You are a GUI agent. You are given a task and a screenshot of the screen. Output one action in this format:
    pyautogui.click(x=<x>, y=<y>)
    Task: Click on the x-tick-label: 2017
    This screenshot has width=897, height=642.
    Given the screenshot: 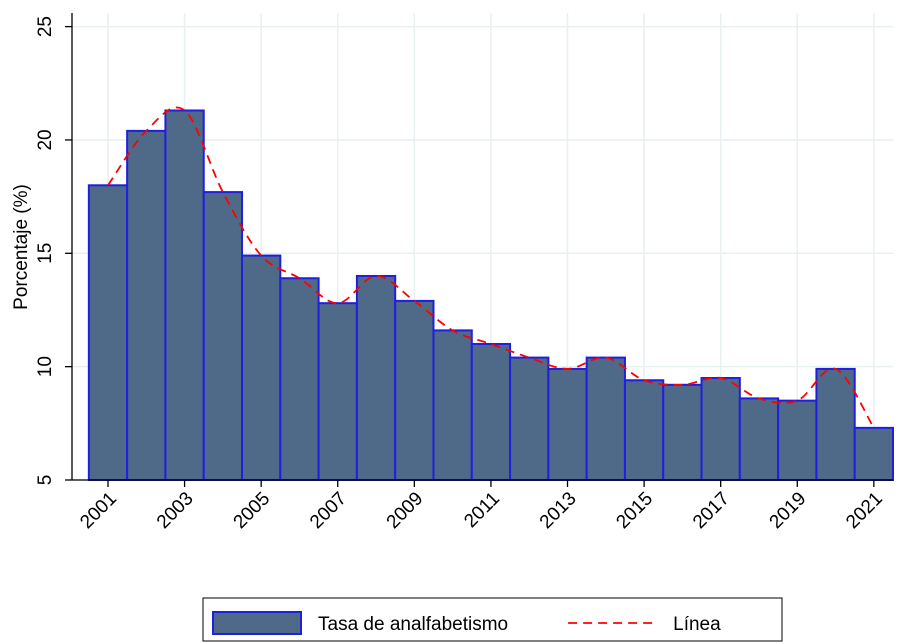 What is the action you would take?
    pyautogui.click(x=711, y=510)
    